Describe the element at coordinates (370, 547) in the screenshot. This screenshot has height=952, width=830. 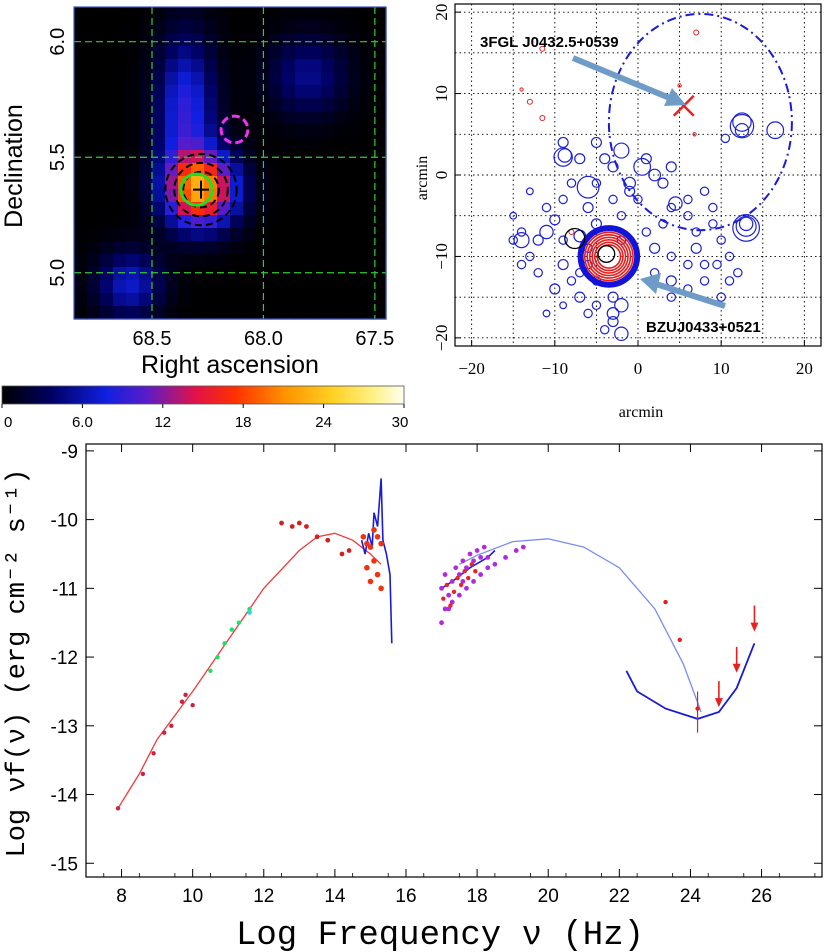
I see `optical-data-point` at that location.